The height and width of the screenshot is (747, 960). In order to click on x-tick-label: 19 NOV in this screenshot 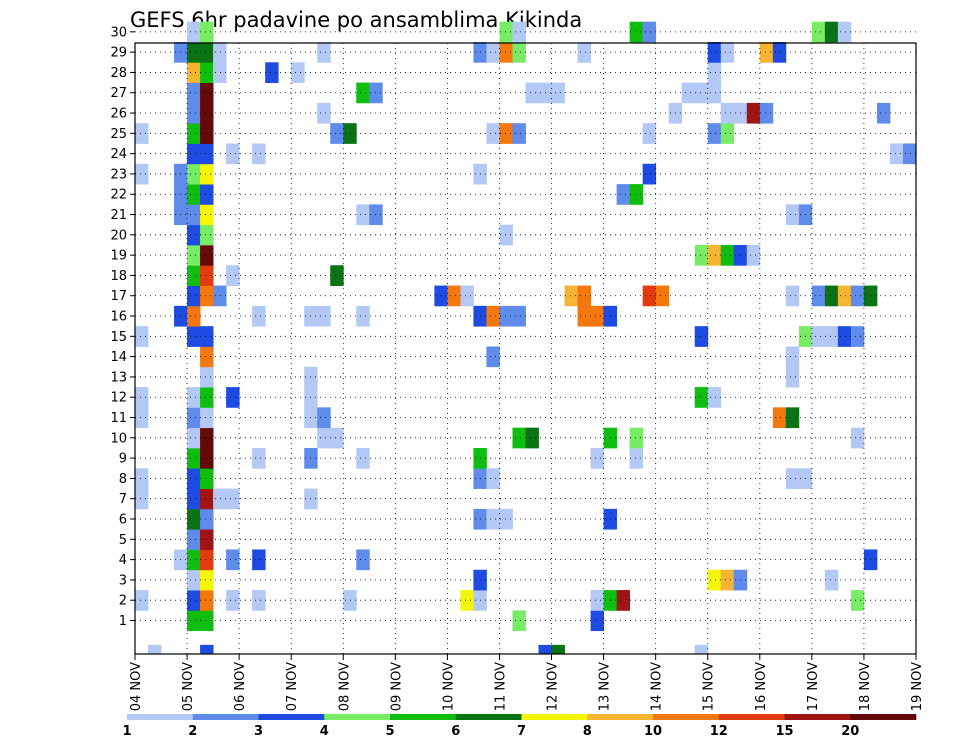, I will do `click(917, 686)`.